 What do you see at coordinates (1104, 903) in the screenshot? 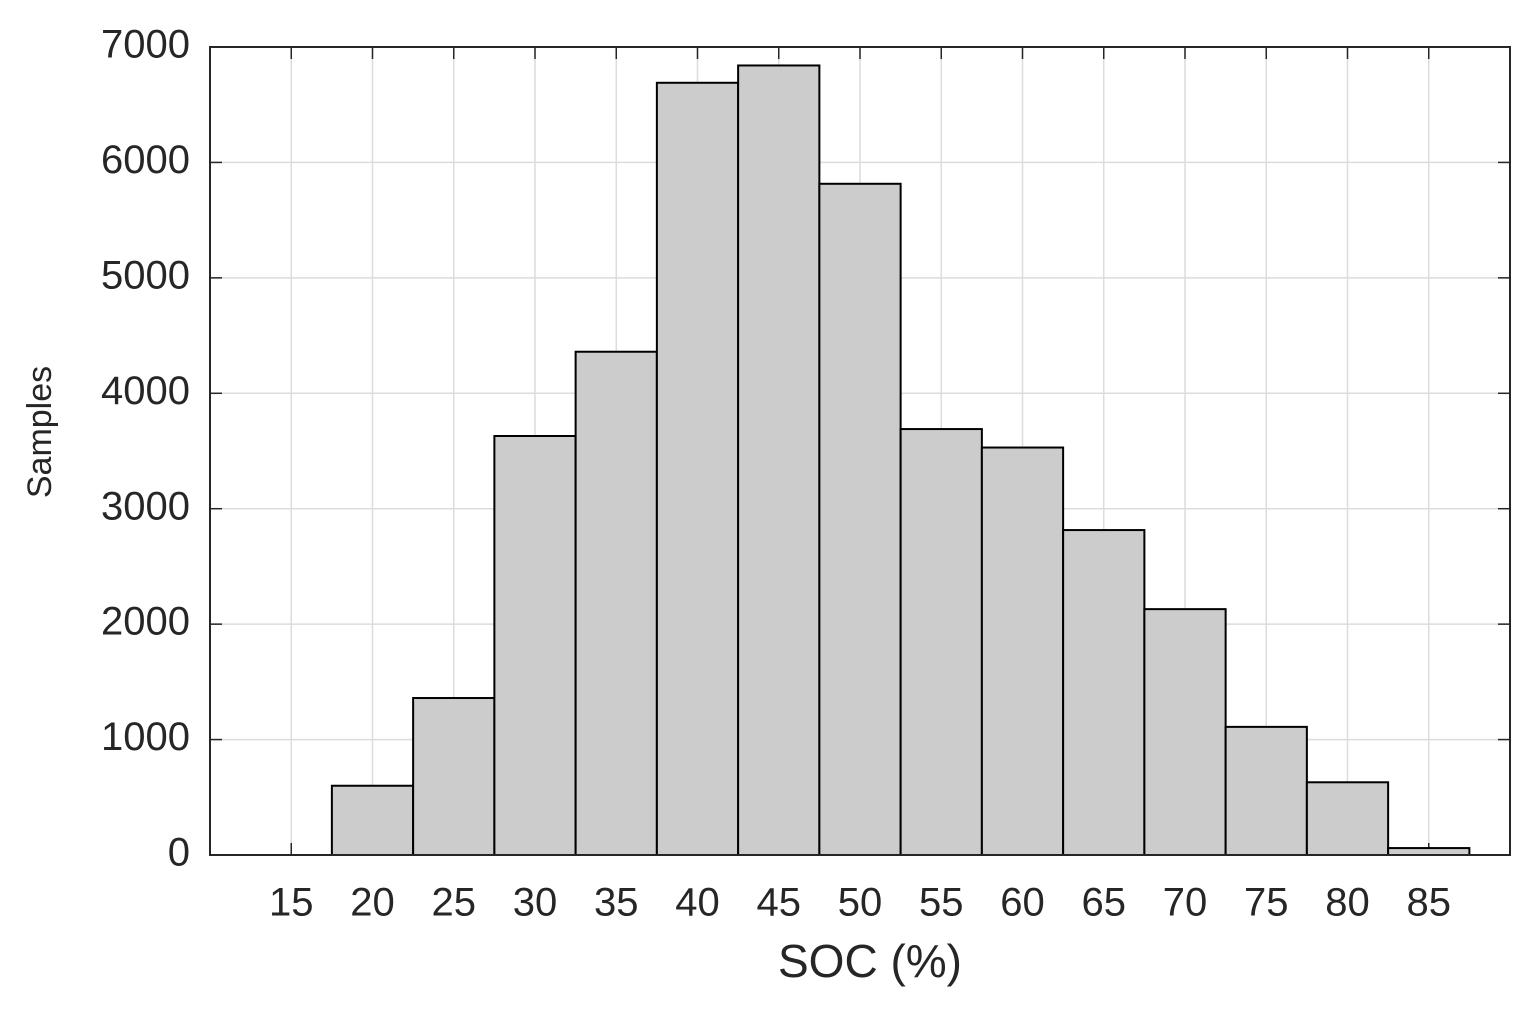
I see `x-tick-label: 65` at bounding box center [1104, 903].